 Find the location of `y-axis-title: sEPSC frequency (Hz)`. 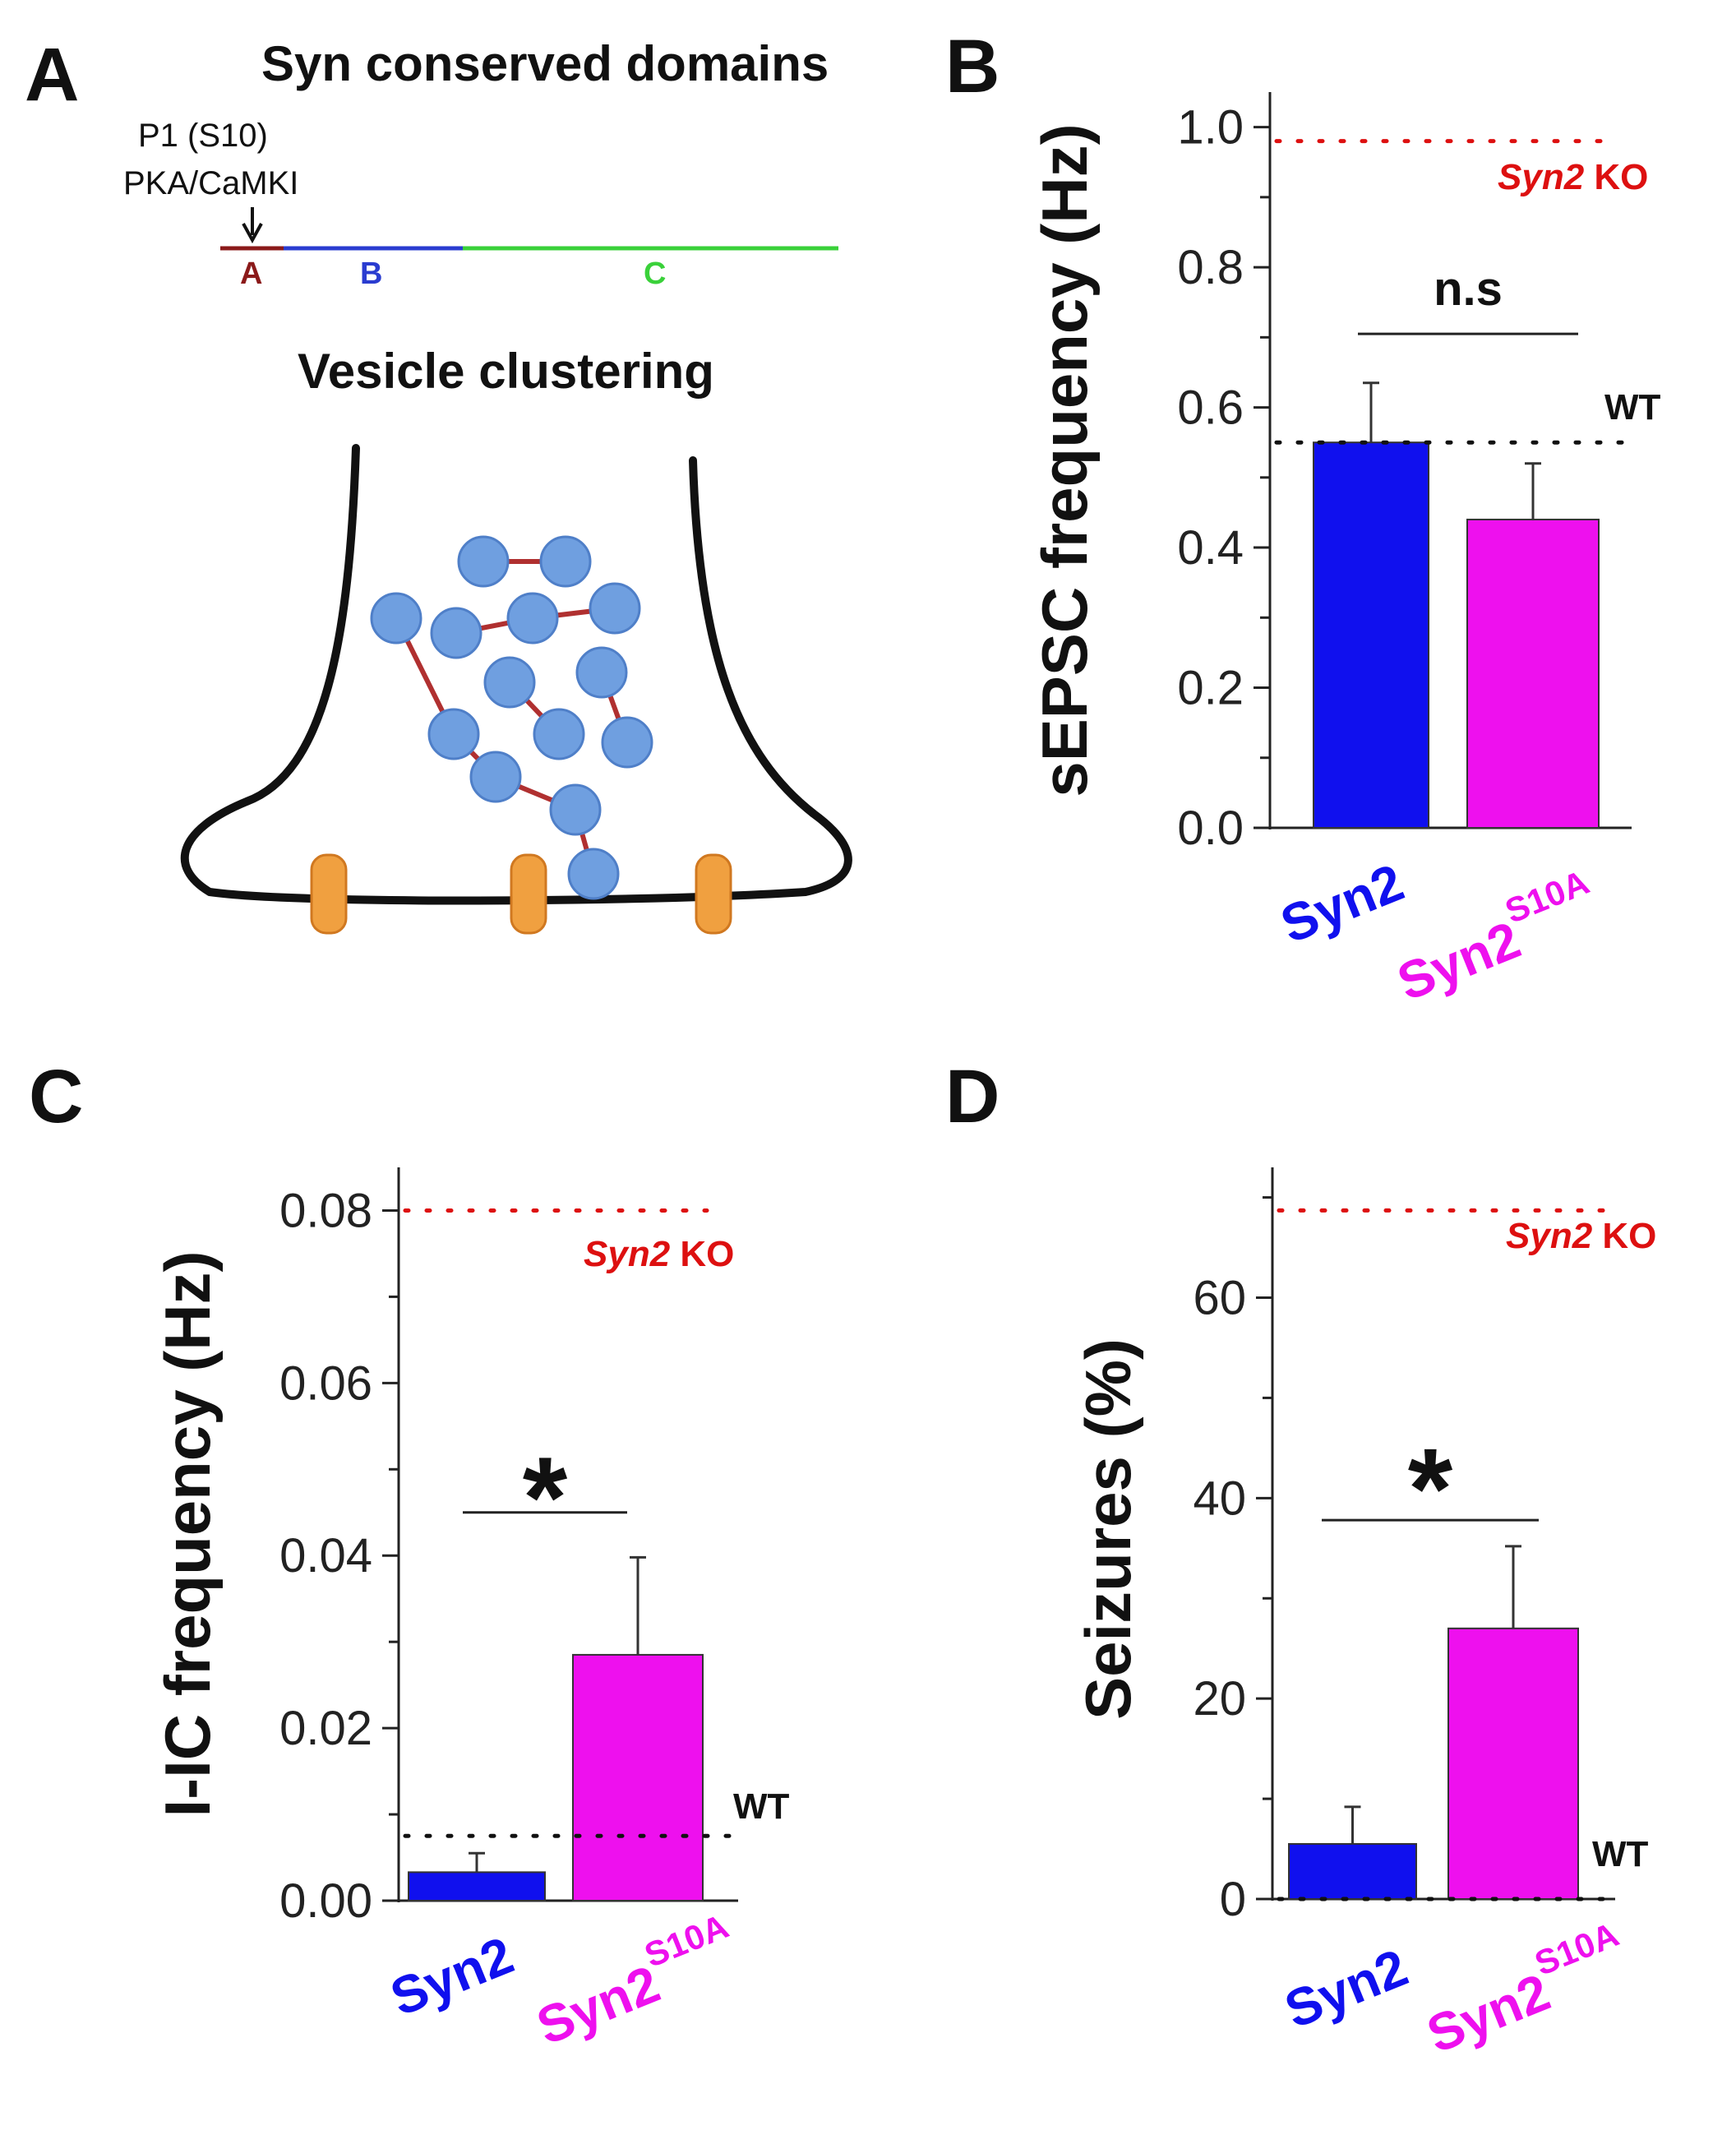

y-axis-title: sEPSC frequency (Hz) is located at coordinates (1065, 460).